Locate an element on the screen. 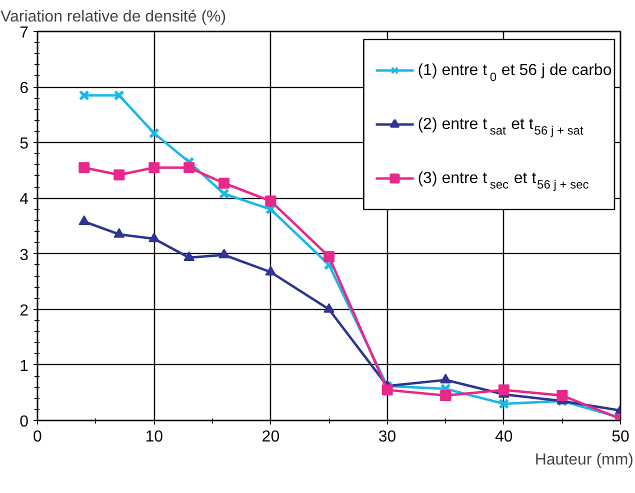 Image resolution: width=635 pixels, height=493 pixels. y-tick-label: 3 is located at coordinates (24, 255).